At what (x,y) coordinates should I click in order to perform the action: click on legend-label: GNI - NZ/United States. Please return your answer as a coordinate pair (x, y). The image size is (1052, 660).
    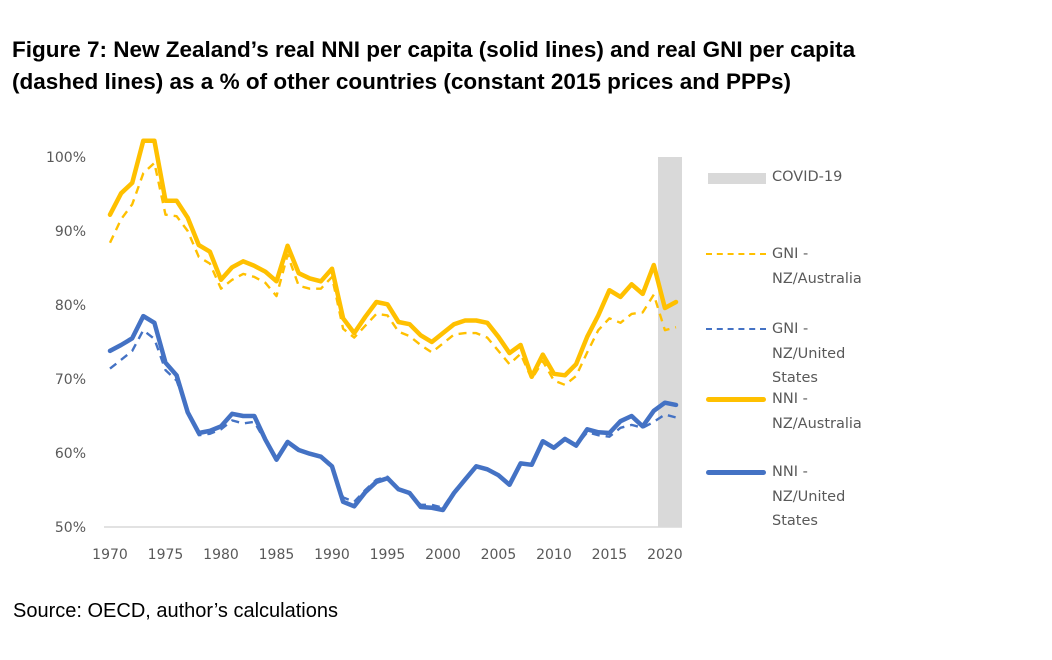
    Looking at the image, I should click on (808, 354).